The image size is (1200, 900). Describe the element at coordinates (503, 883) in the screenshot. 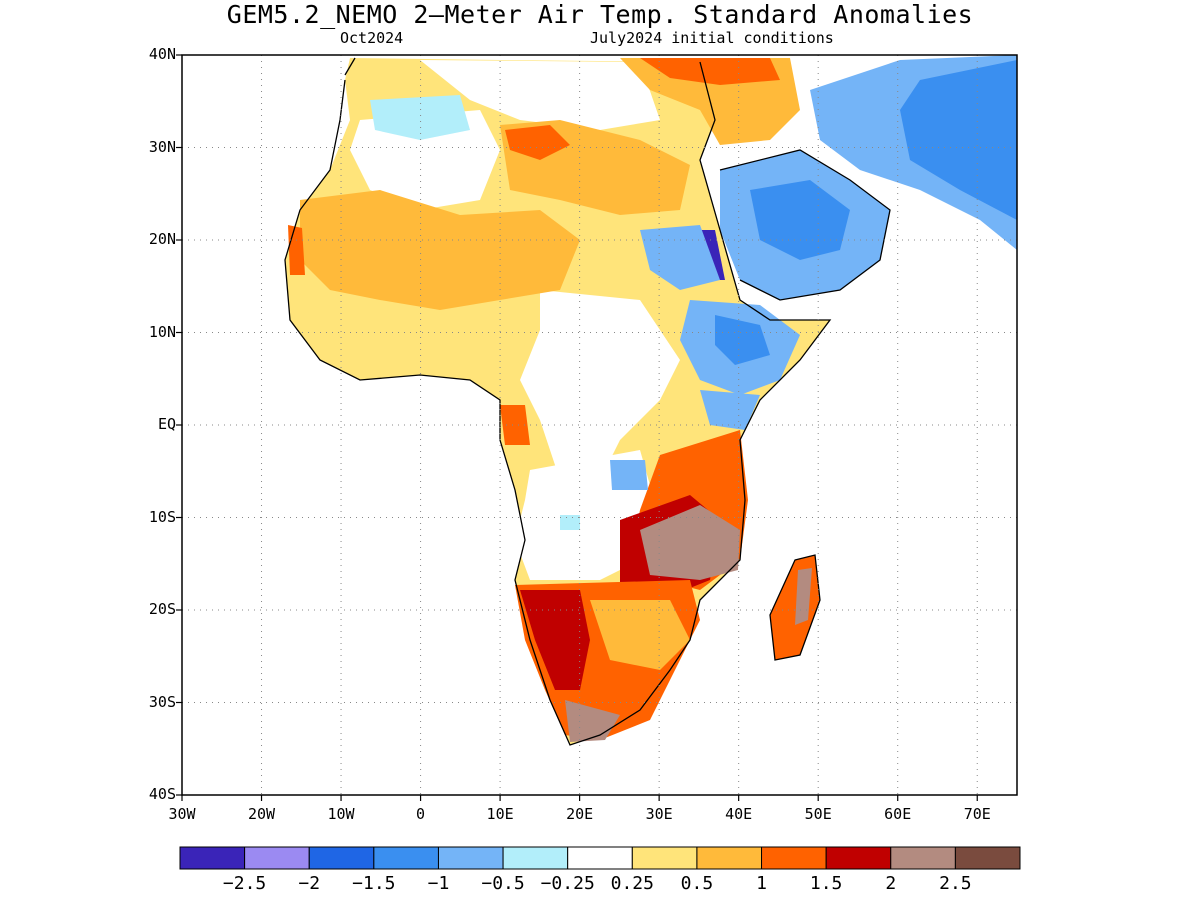

I see `colorbar-tick-label: −0.5` at that location.